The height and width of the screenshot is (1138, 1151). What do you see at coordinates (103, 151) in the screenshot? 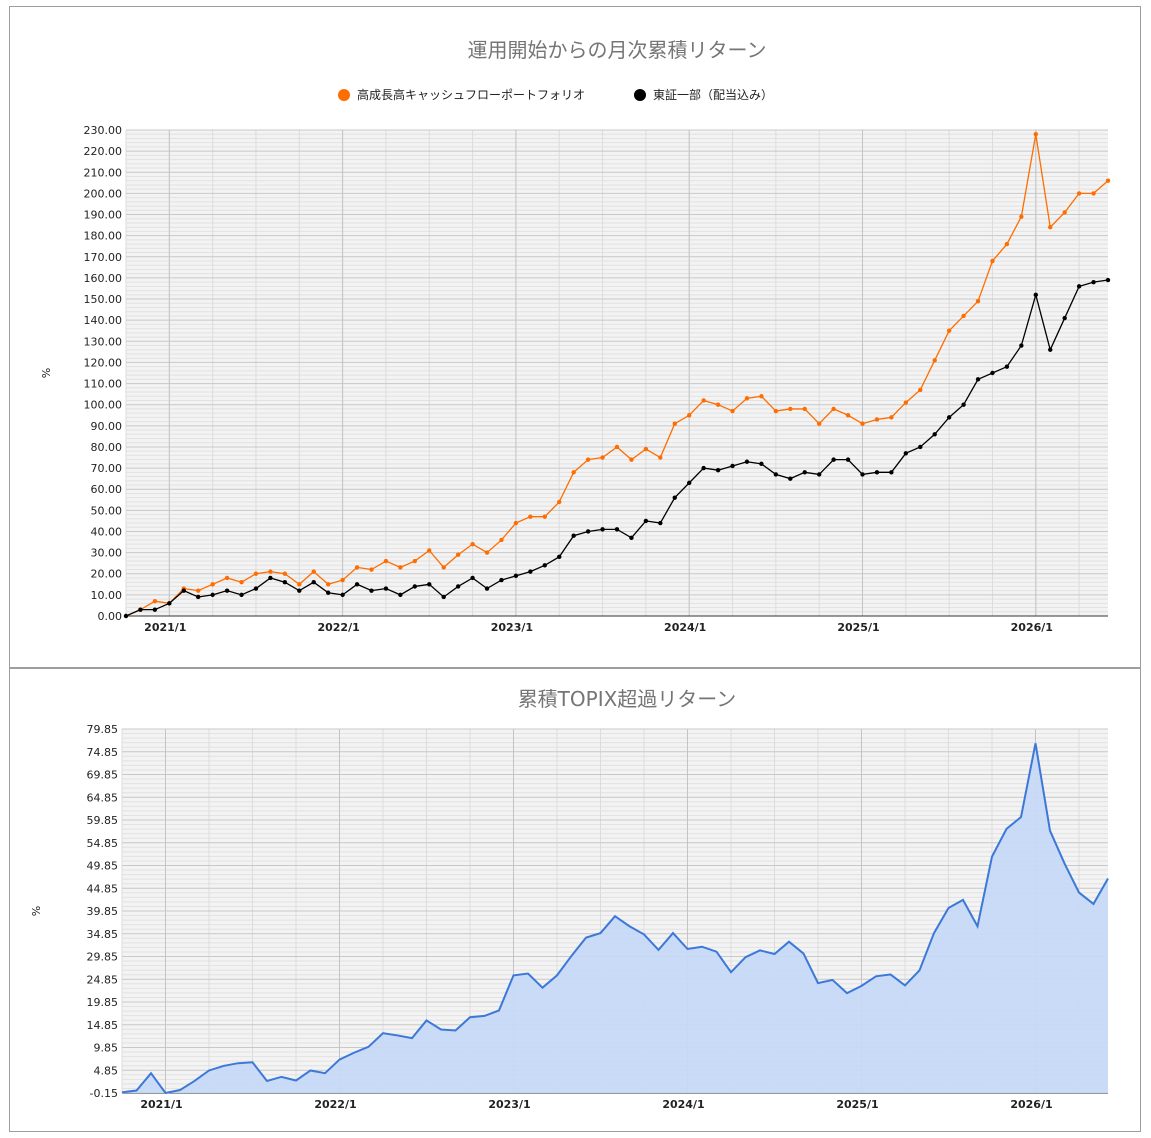
I see `y-tick-label: 220.00` at bounding box center [103, 151].